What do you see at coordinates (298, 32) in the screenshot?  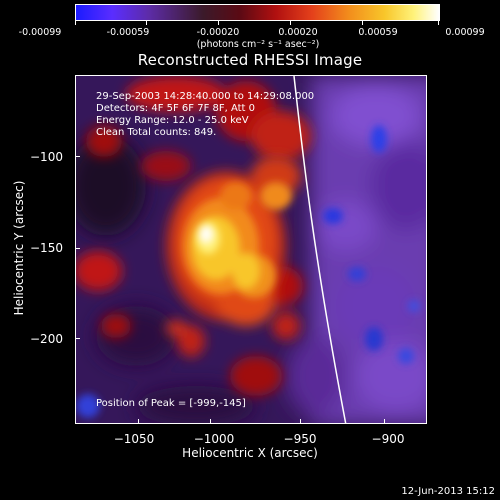 I see `colorbar-label: 0.00020` at bounding box center [298, 32].